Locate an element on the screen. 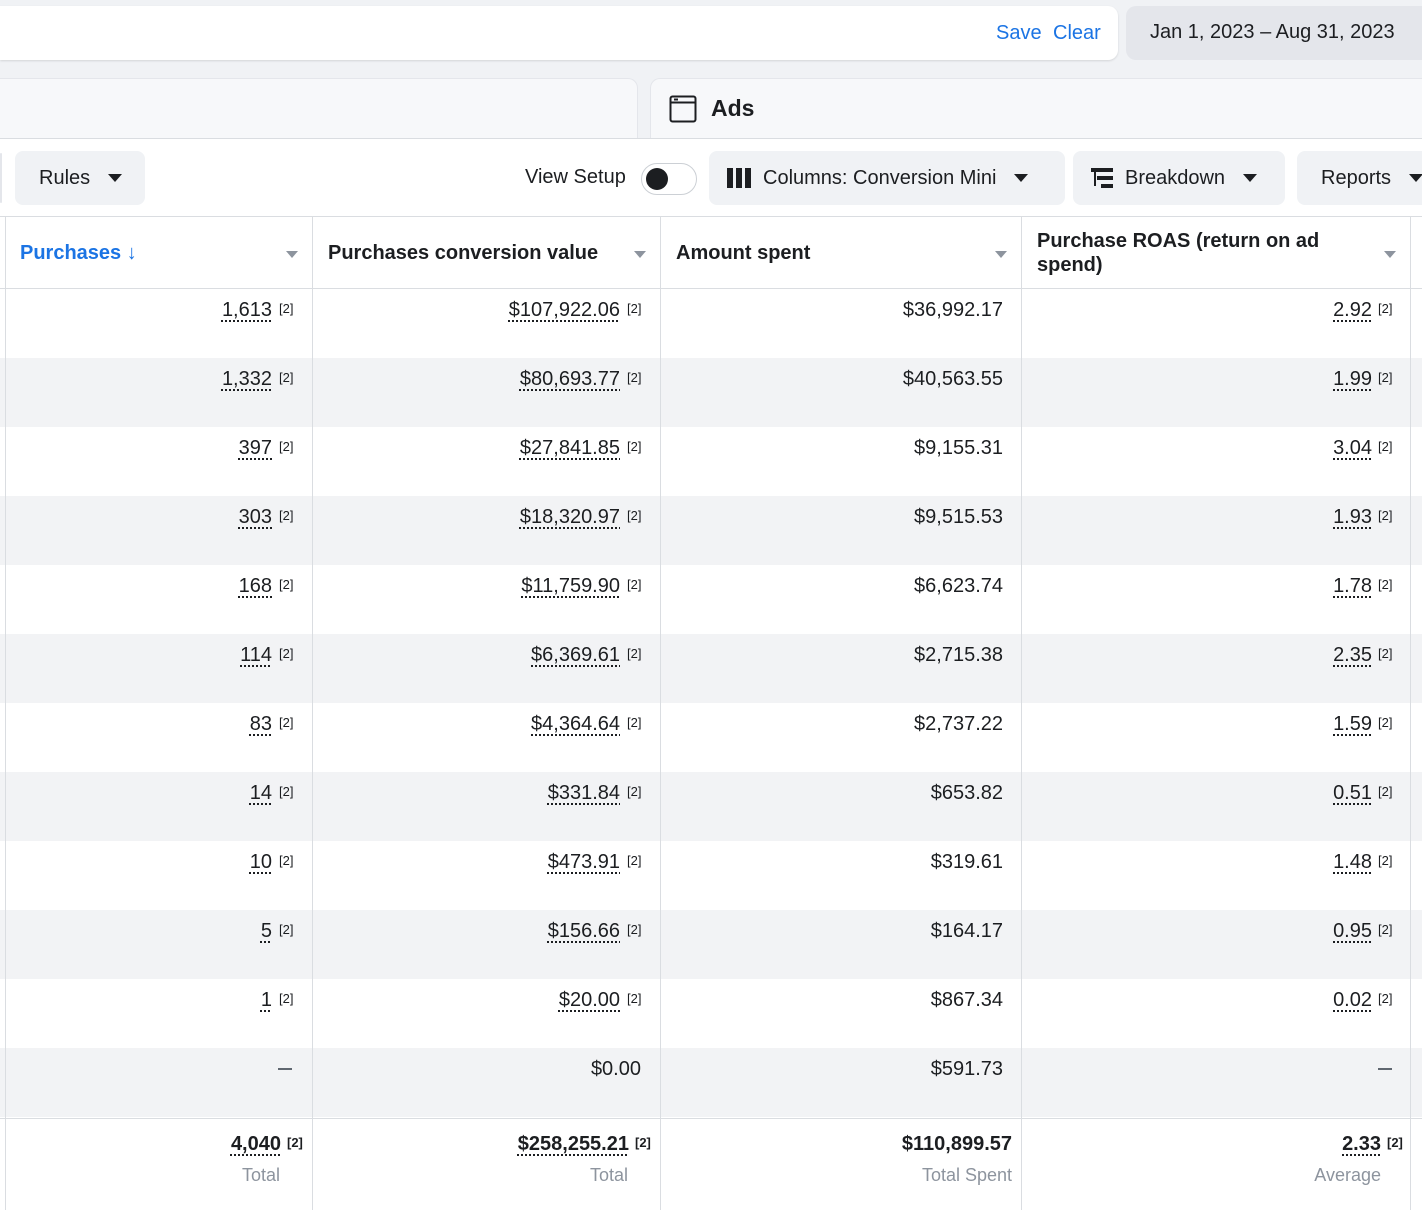  tab-ad-sets is located at coordinates (319, 108).